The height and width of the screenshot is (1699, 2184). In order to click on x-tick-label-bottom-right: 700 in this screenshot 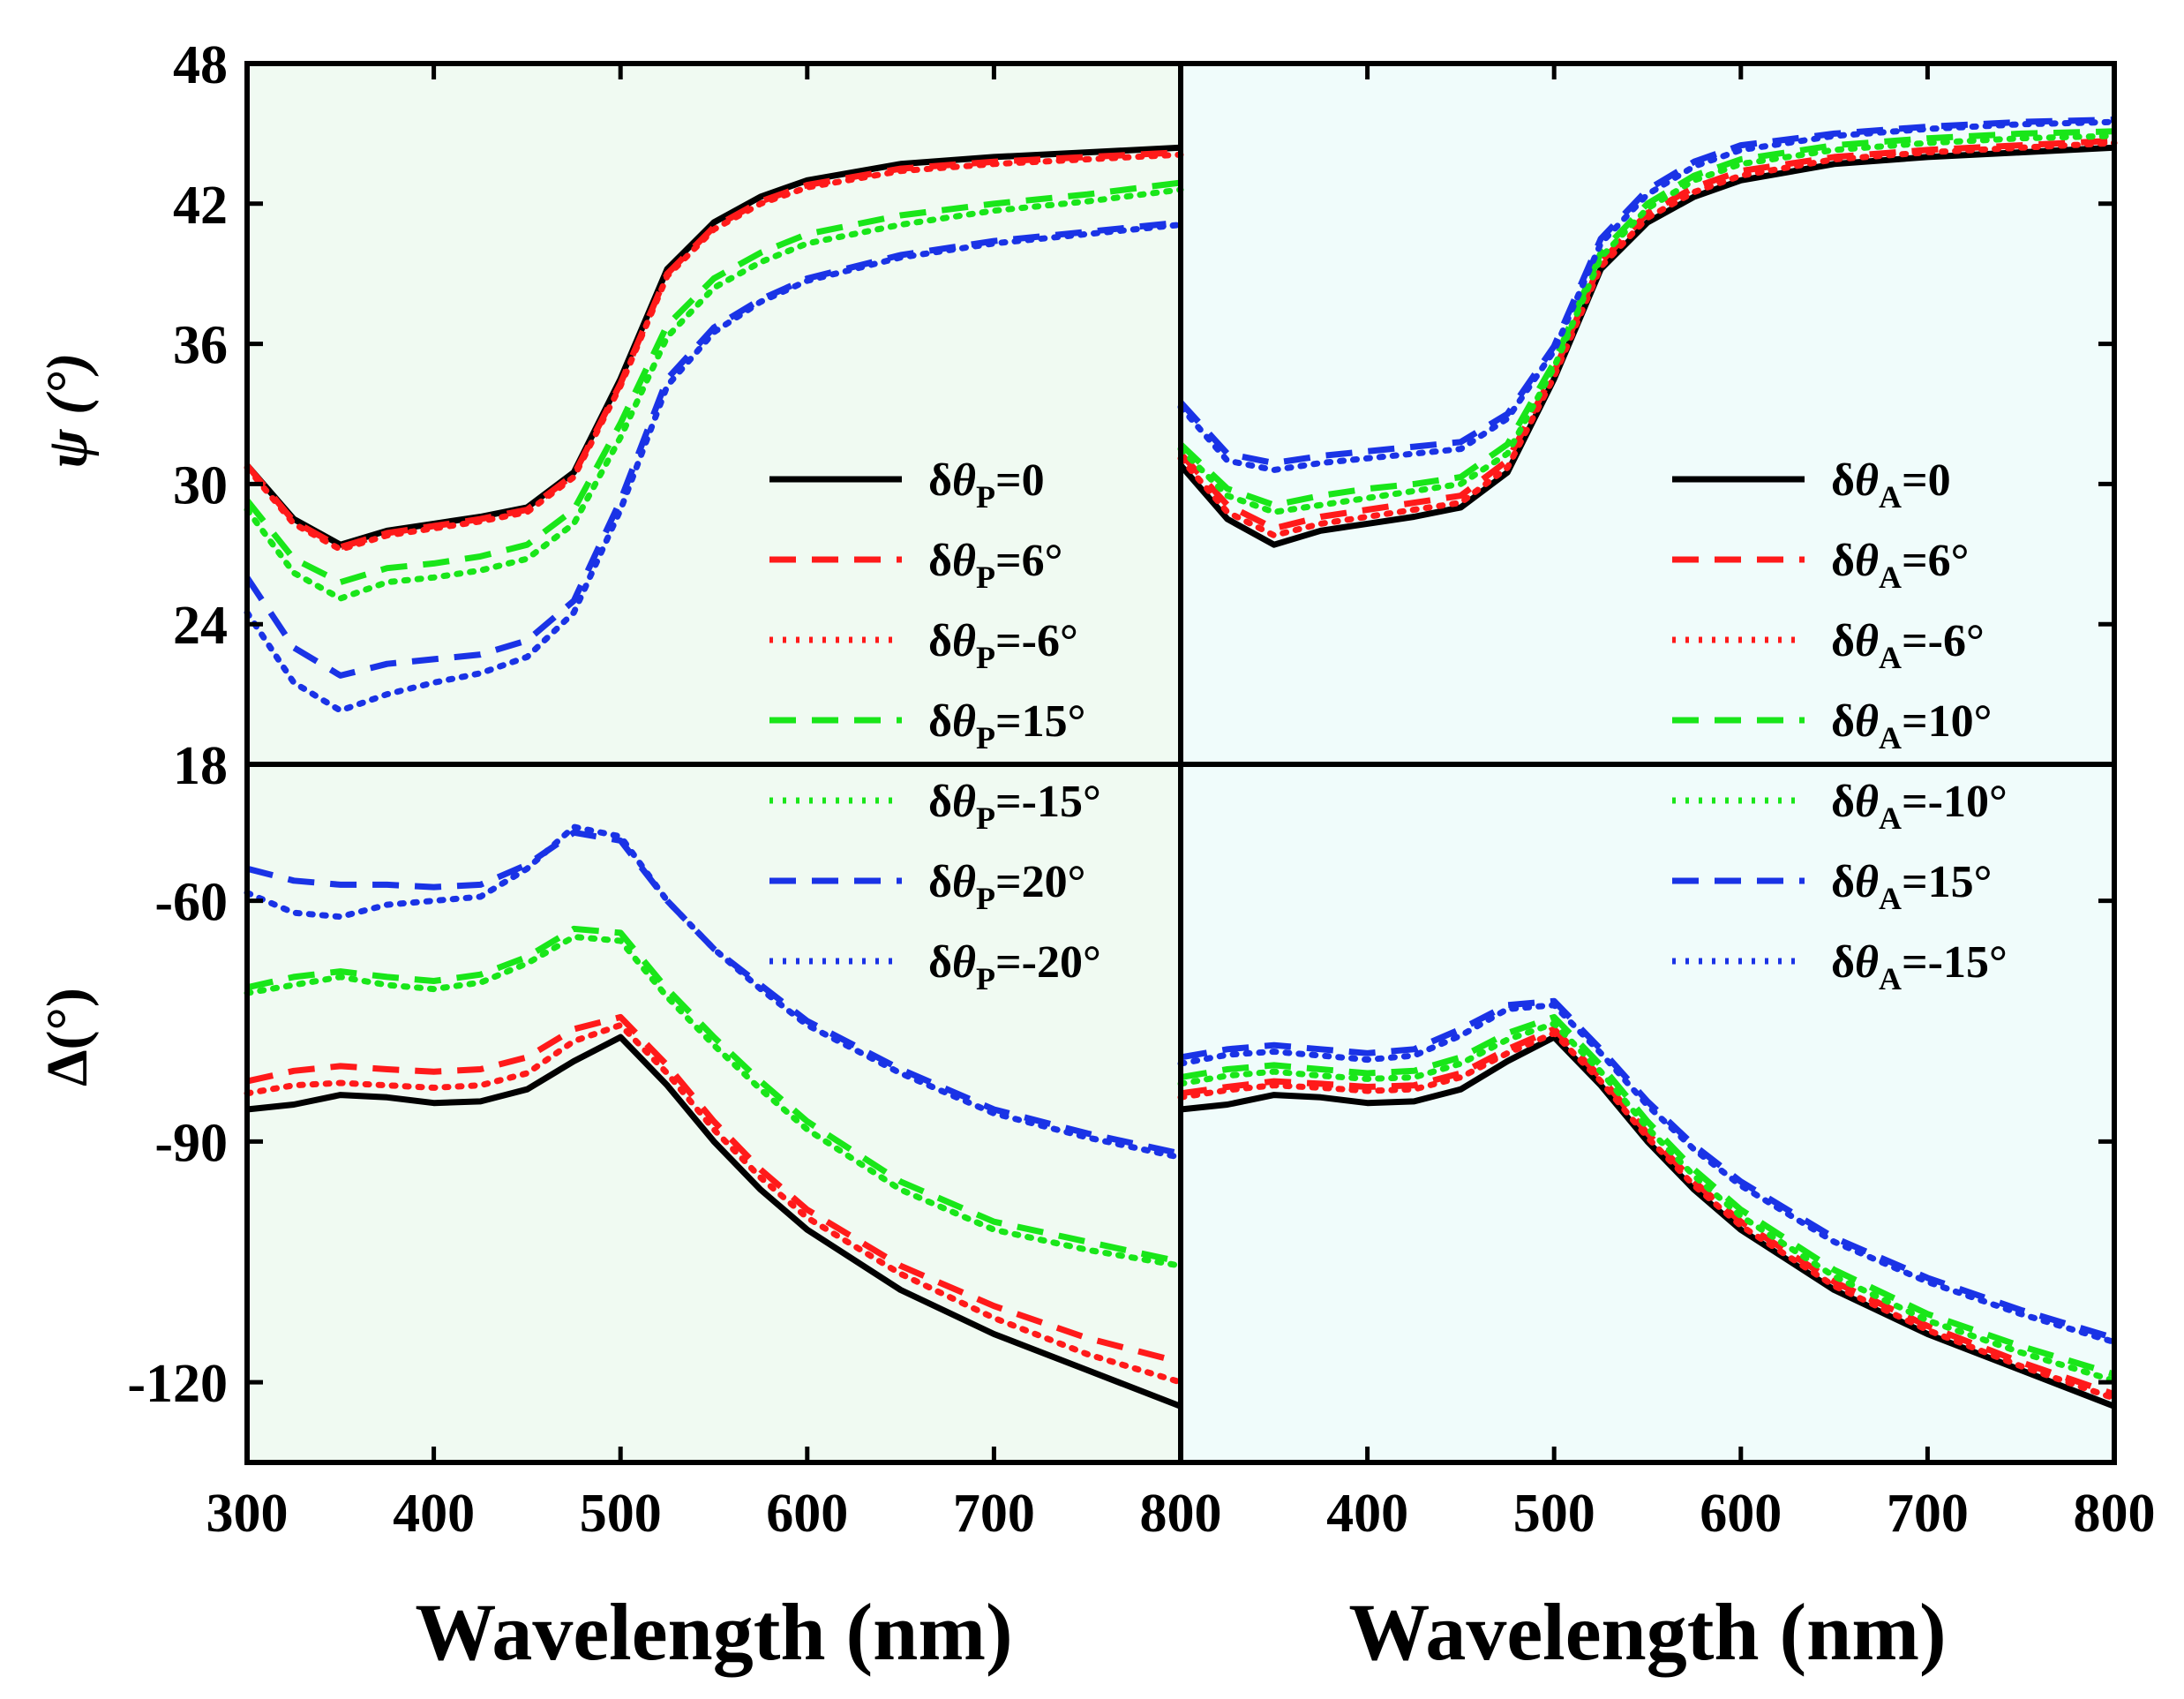, I will do `click(1928, 1514)`.